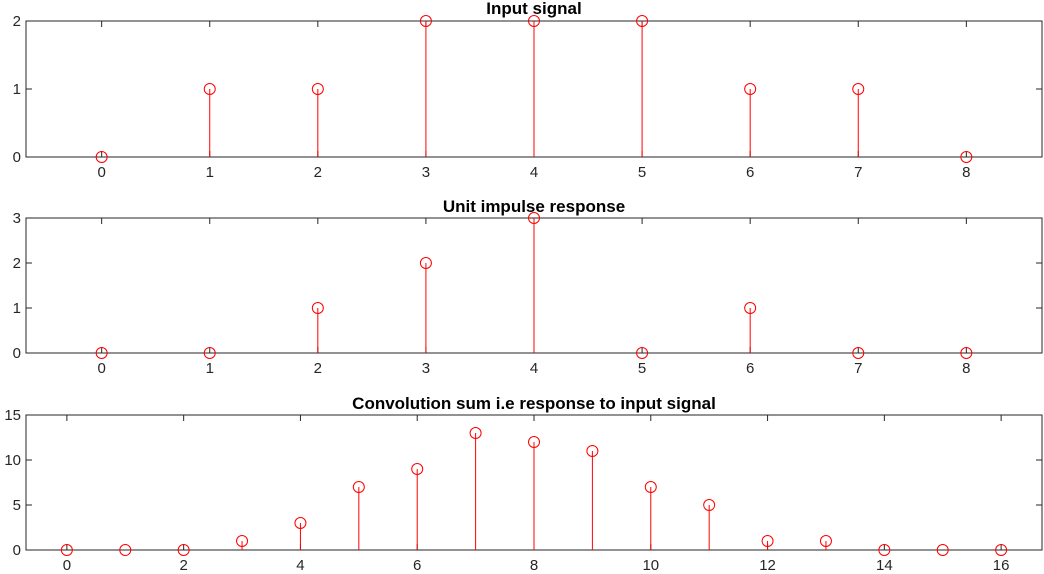  What do you see at coordinates (17, 218) in the screenshot?
I see `y-tick-label: 3` at bounding box center [17, 218].